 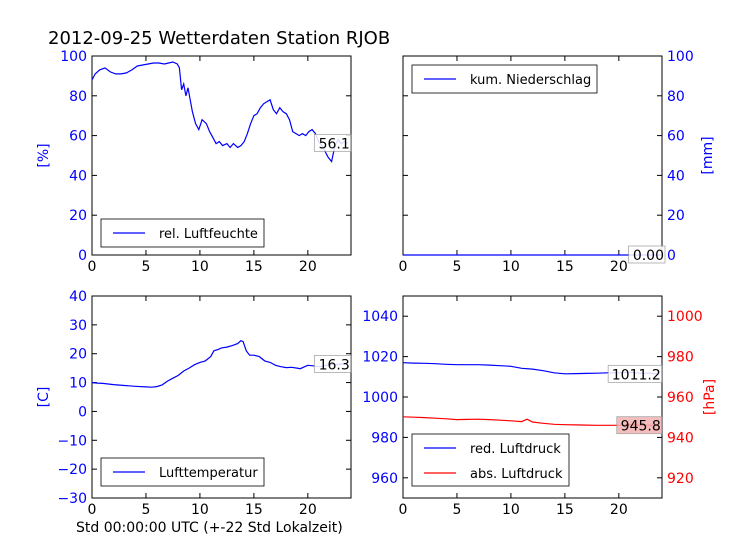 I want to click on last-value-label: 945.8, so click(x=641, y=427).